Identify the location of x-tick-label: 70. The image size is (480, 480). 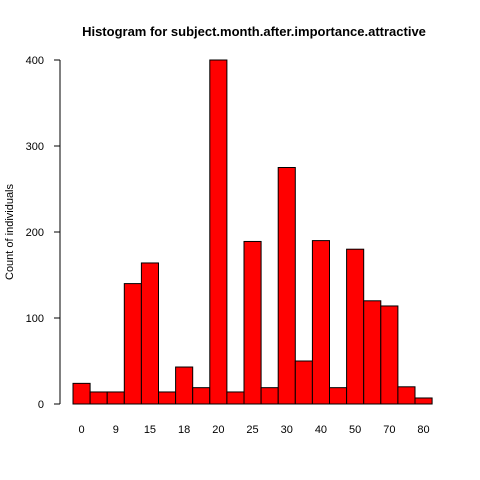
(389, 430).